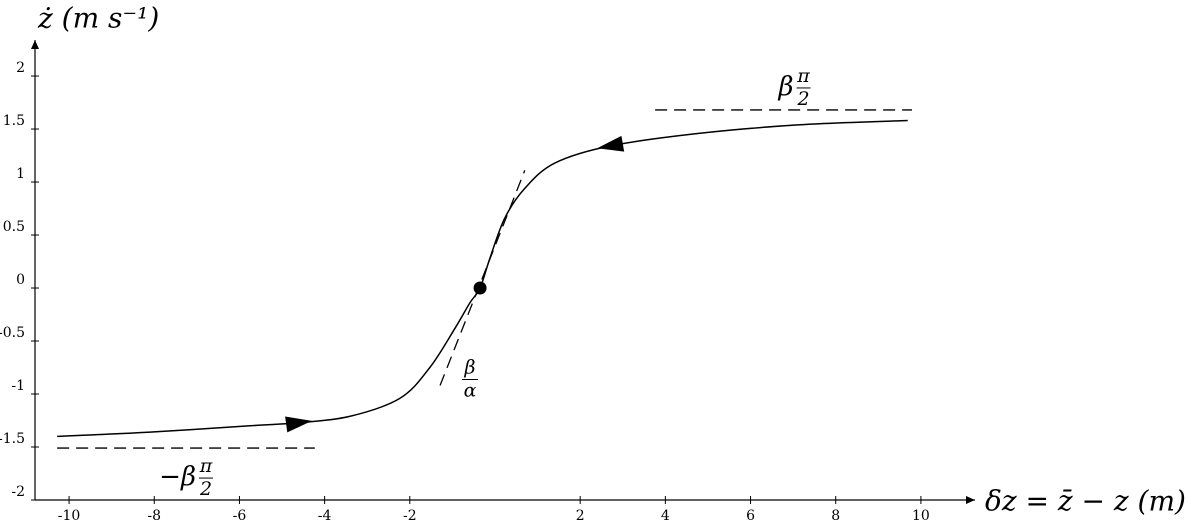 This screenshot has width=1200, height=523. What do you see at coordinates (970, 500) in the screenshot?
I see `x-axis-arrow` at bounding box center [970, 500].